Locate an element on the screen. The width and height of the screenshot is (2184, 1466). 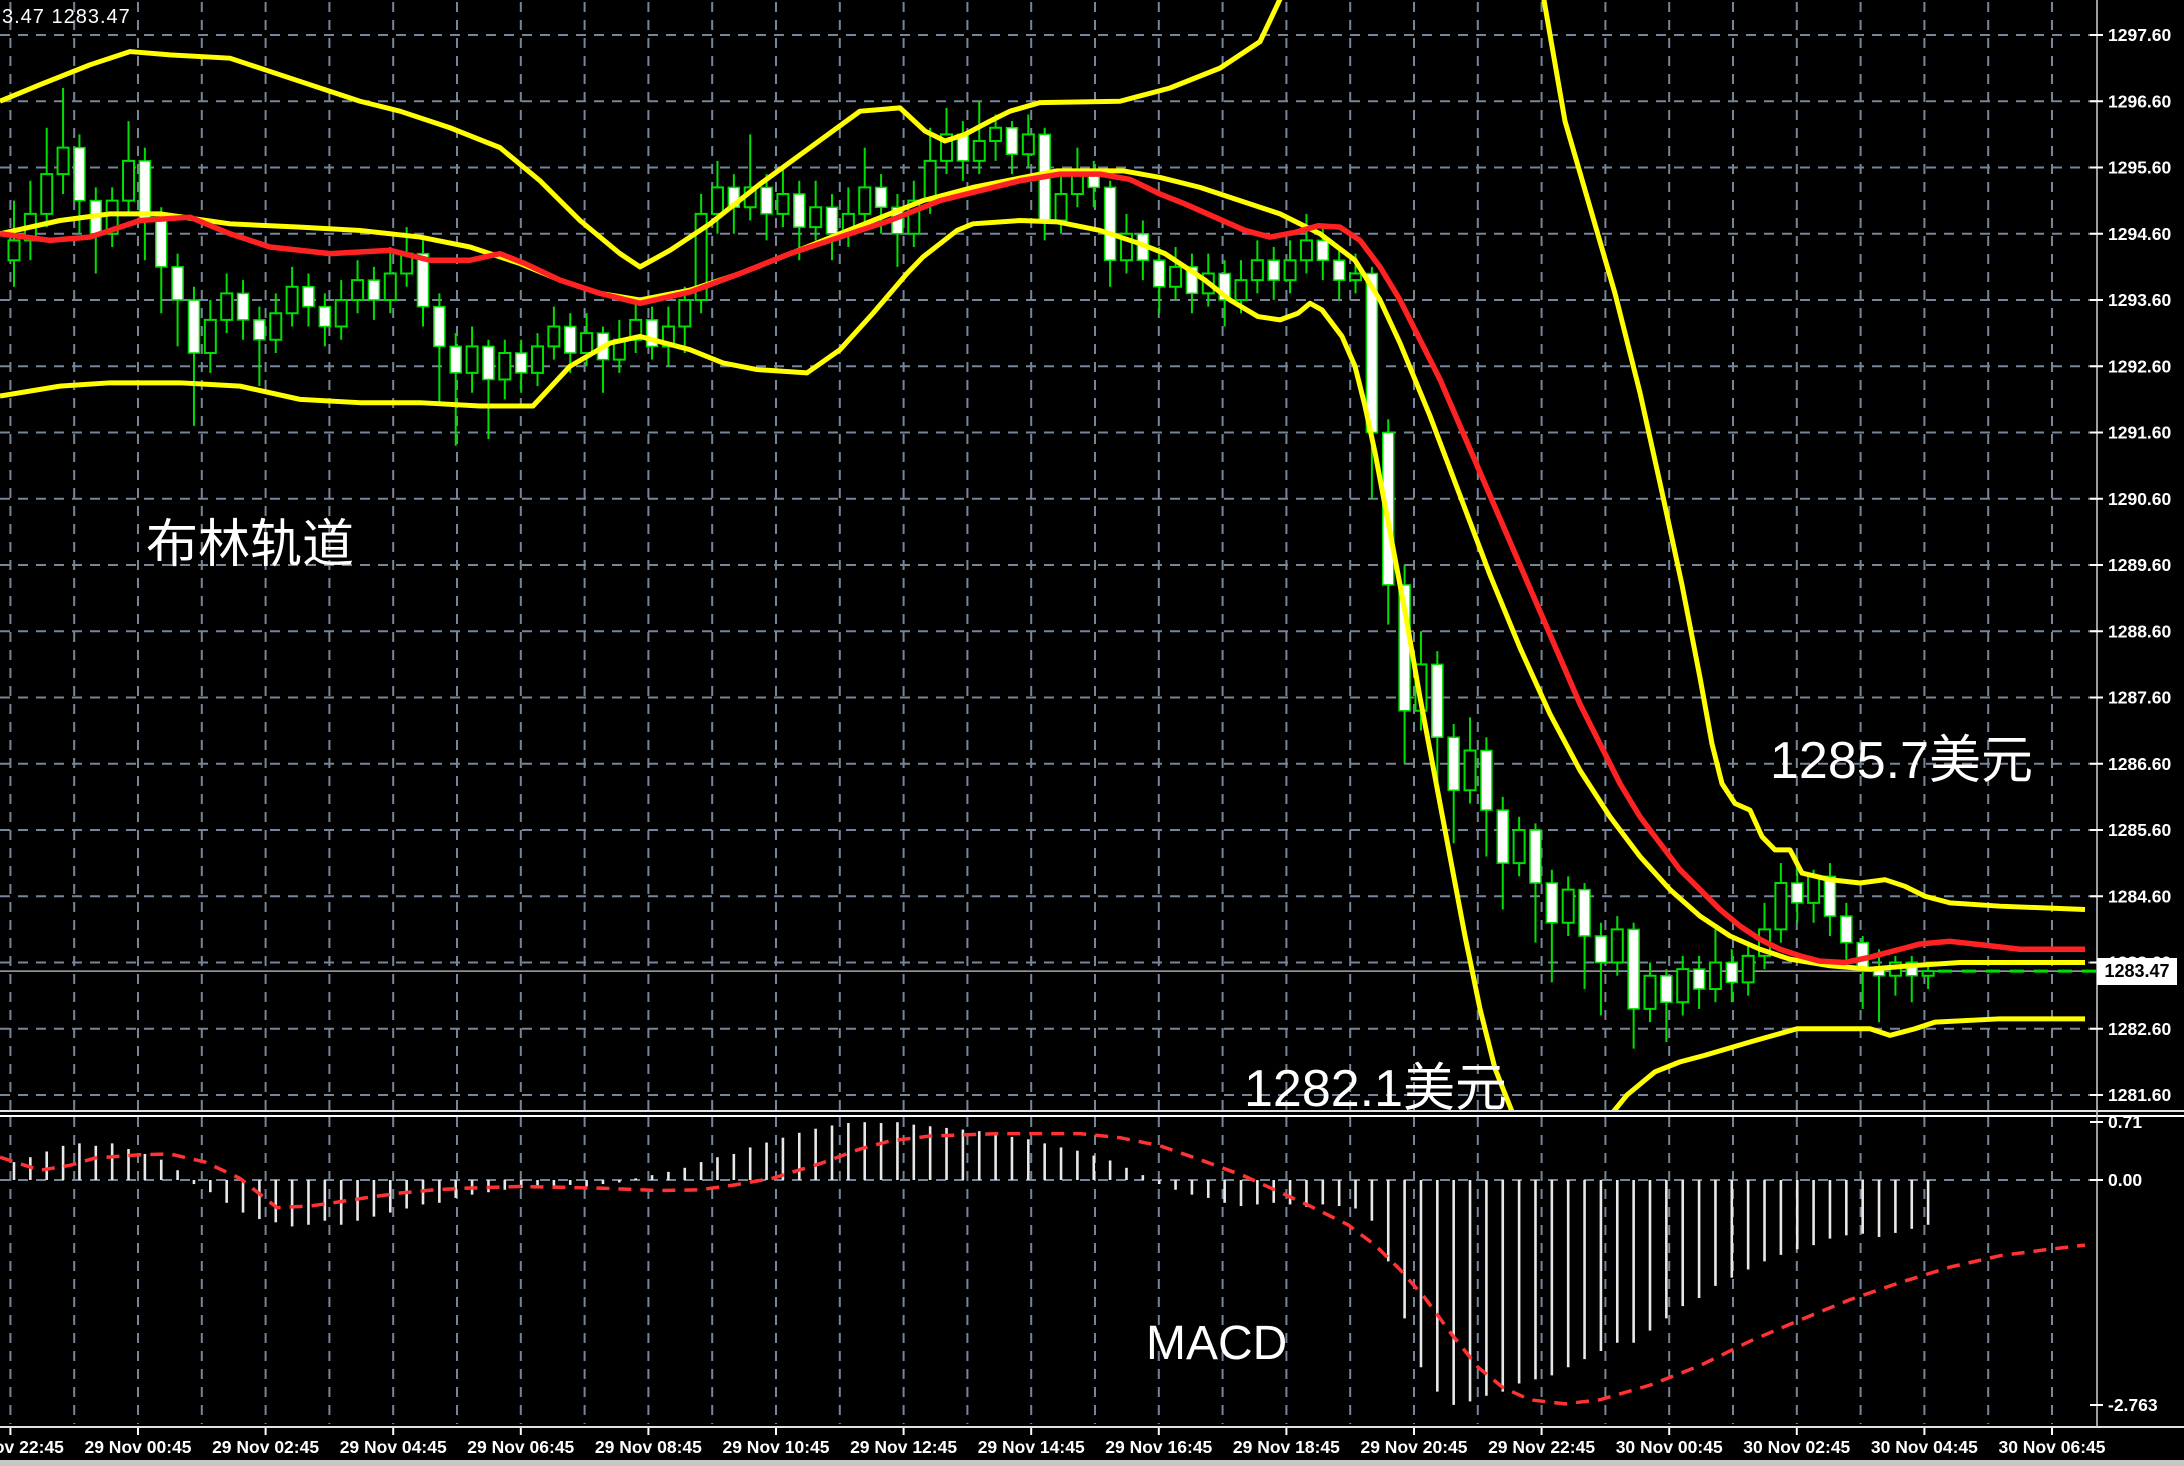
price-axis-label: 1282.60 is located at coordinates (2140, 1029).